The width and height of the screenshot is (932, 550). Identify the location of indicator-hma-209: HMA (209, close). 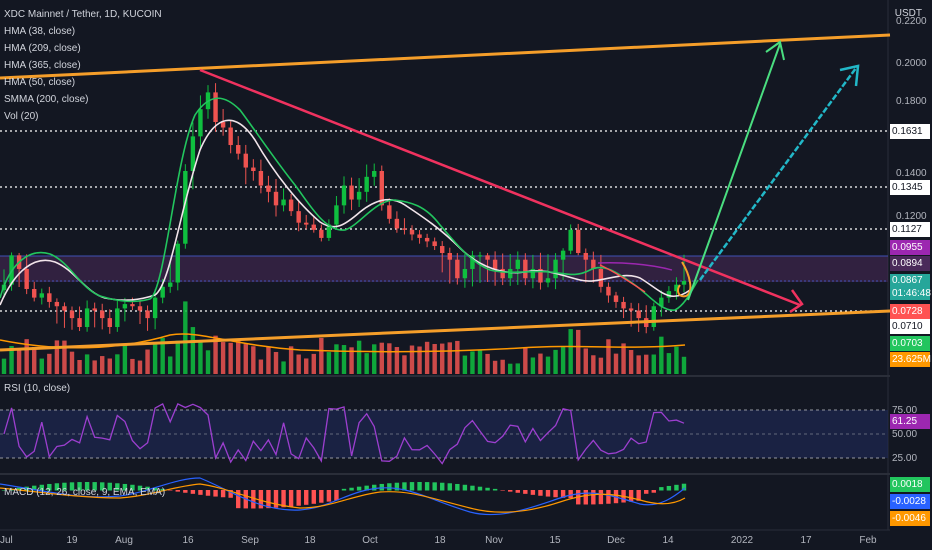
(42, 48).